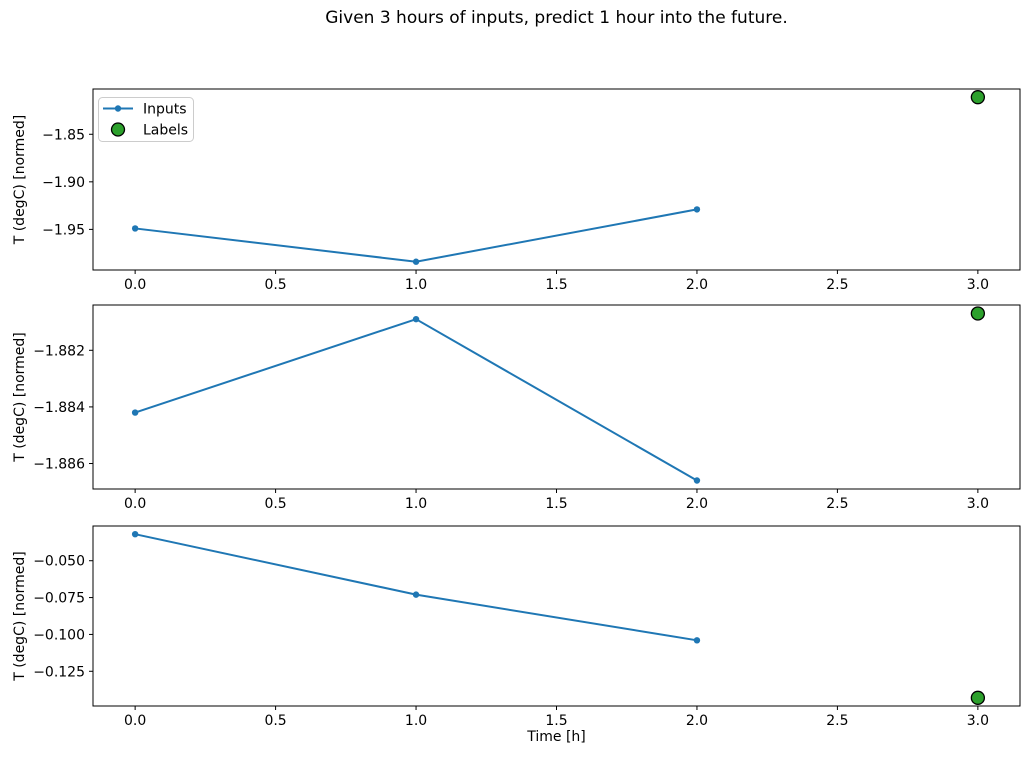 The image size is (1030, 759). What do you see at coordinates (556, 737) in the screenshot?
I see `x-axis-label: Time [h]` at bounding box center [556, 737].